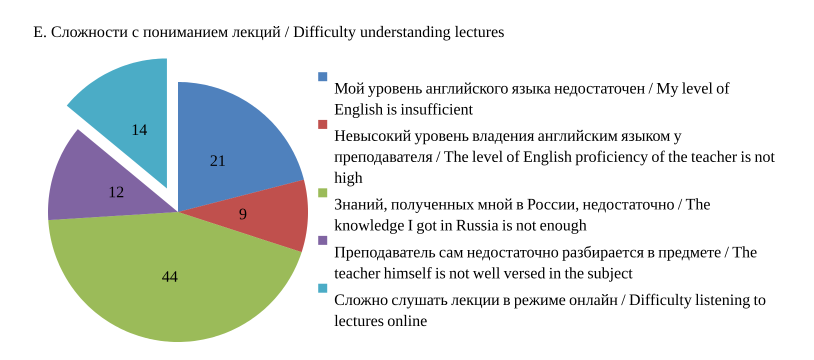  I want to click on legend-label: Невысокий уровень владения английским языком у преподавателя / The level of English proficiency of the teacher is not high, so click(554, 158).